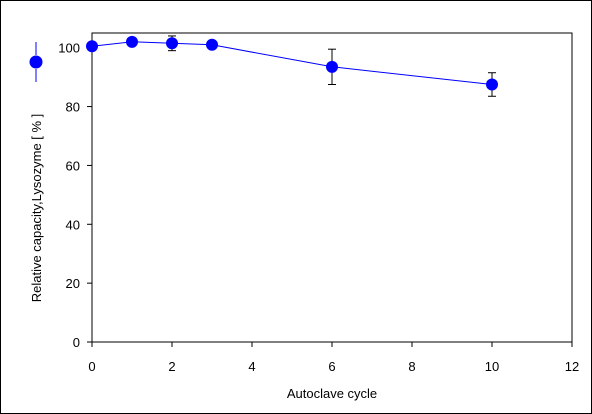  I want to click on y-title-legend-marker, so click(36, 62).